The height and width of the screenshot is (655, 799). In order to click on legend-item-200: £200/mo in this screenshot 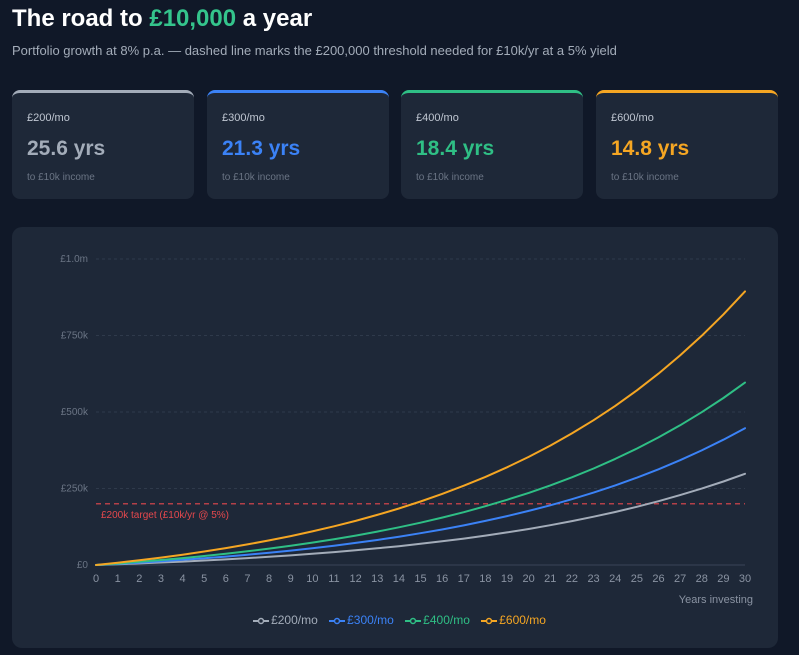, I will do `click(285, 620)`.